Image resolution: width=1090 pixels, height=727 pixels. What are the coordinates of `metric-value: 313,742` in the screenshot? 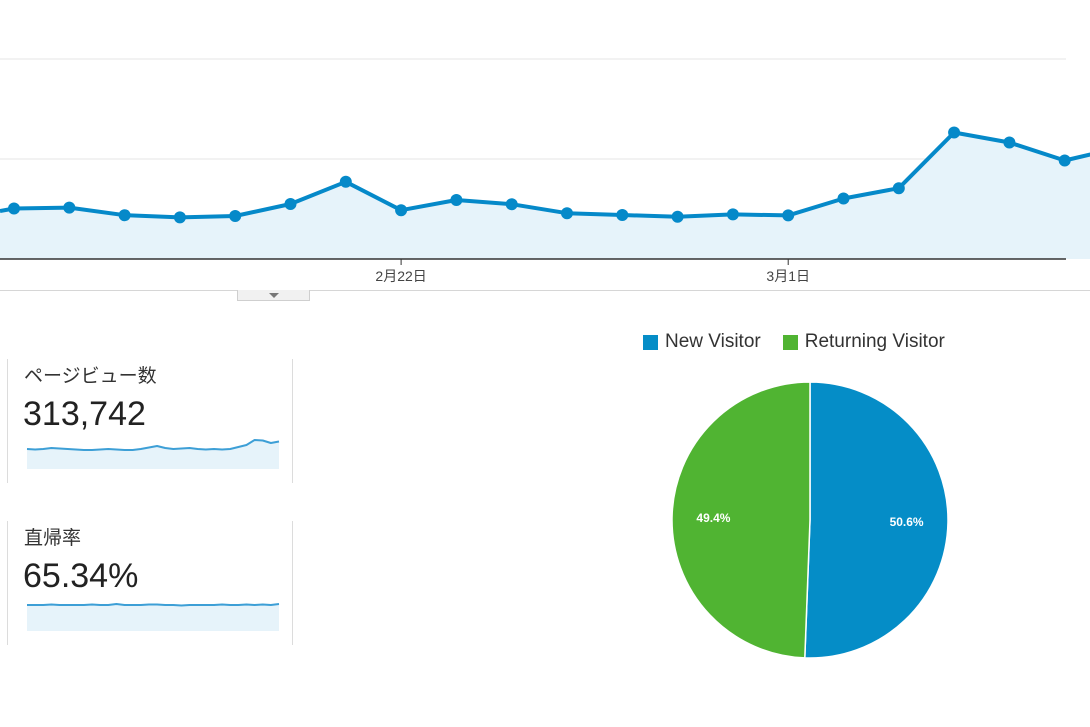 It's located at (84, 414).